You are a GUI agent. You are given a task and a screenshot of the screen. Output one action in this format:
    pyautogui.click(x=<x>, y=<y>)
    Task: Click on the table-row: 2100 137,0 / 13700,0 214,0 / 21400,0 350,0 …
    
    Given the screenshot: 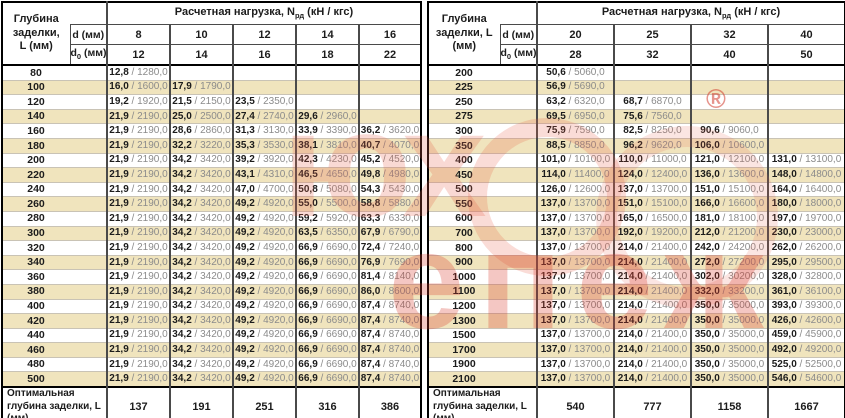 What is the action you would take?
    pyautogui.click(x=636, y=379)
    